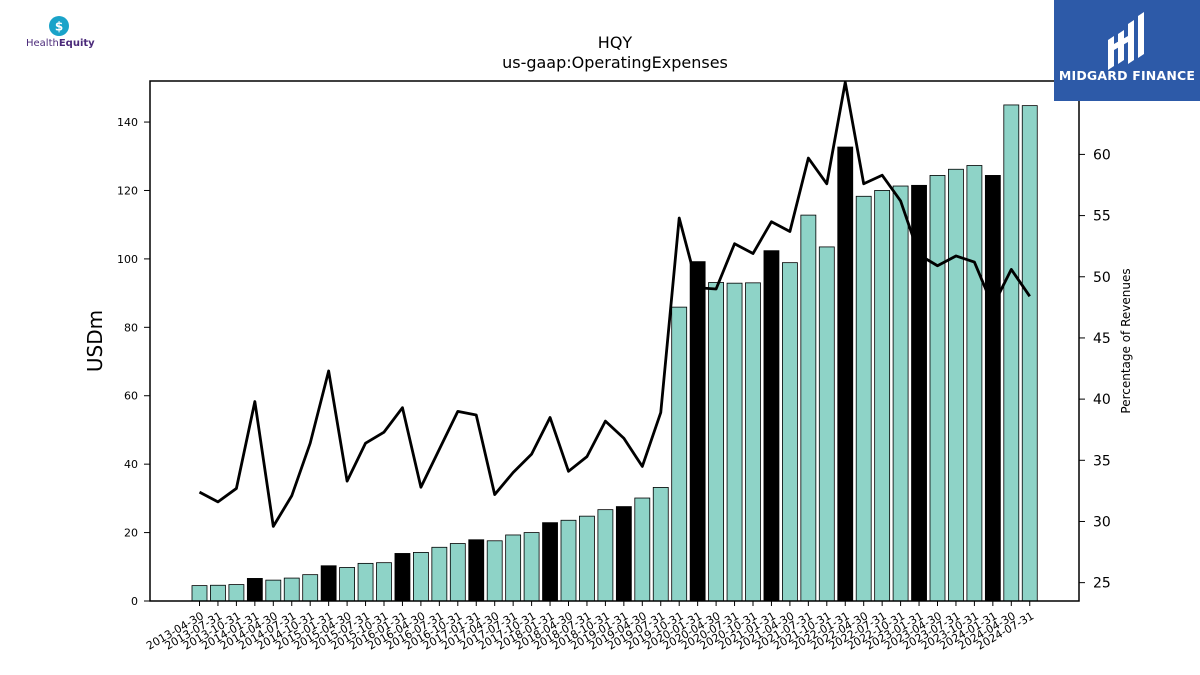 This screenshot has width=1200, height=675. What do you see at coordinates (1102, 278) in the screenshot?
I see `y2-tick-label: 50` at bounding box center [1102, 278].